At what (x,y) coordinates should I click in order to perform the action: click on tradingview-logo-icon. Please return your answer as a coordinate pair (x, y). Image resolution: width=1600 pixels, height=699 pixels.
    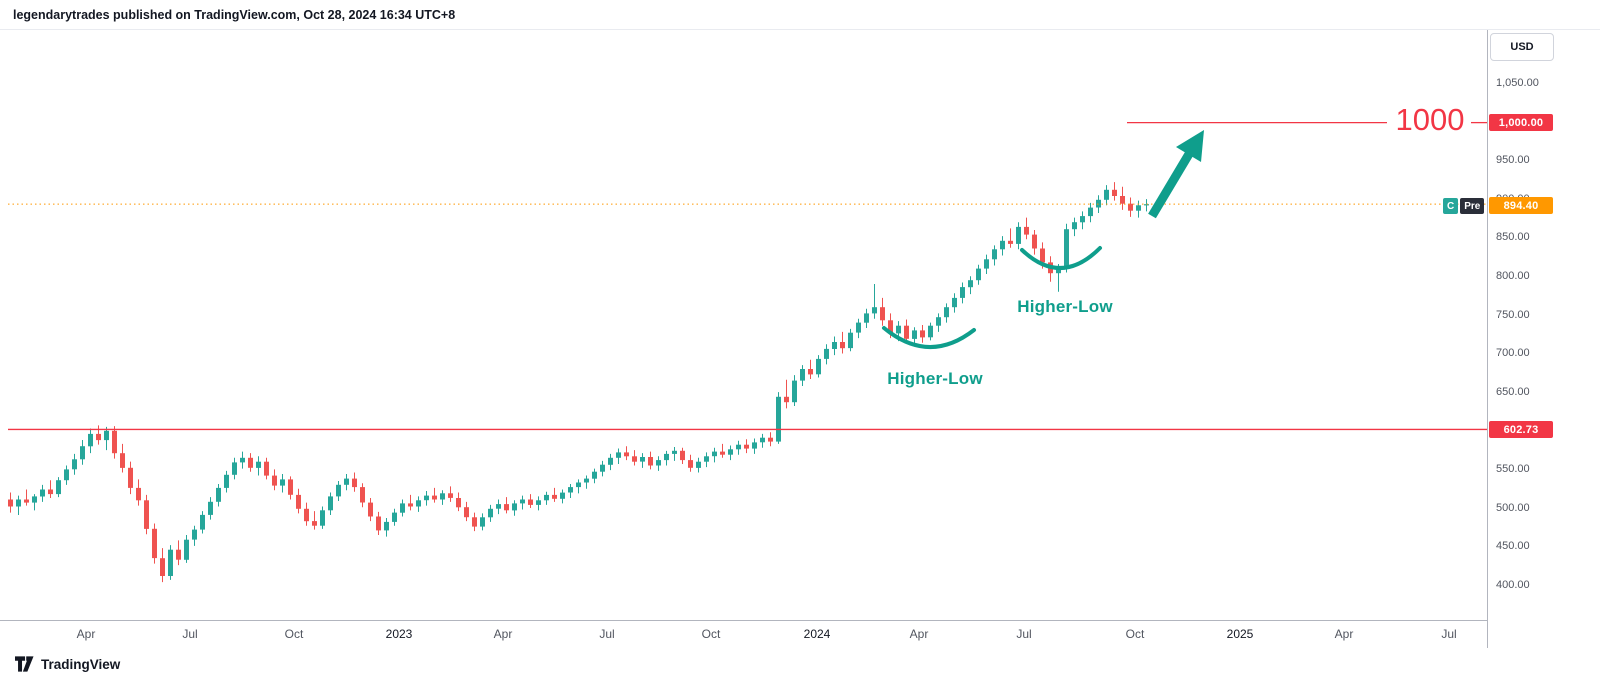
    Looking at the image, I should click on (24, 664).